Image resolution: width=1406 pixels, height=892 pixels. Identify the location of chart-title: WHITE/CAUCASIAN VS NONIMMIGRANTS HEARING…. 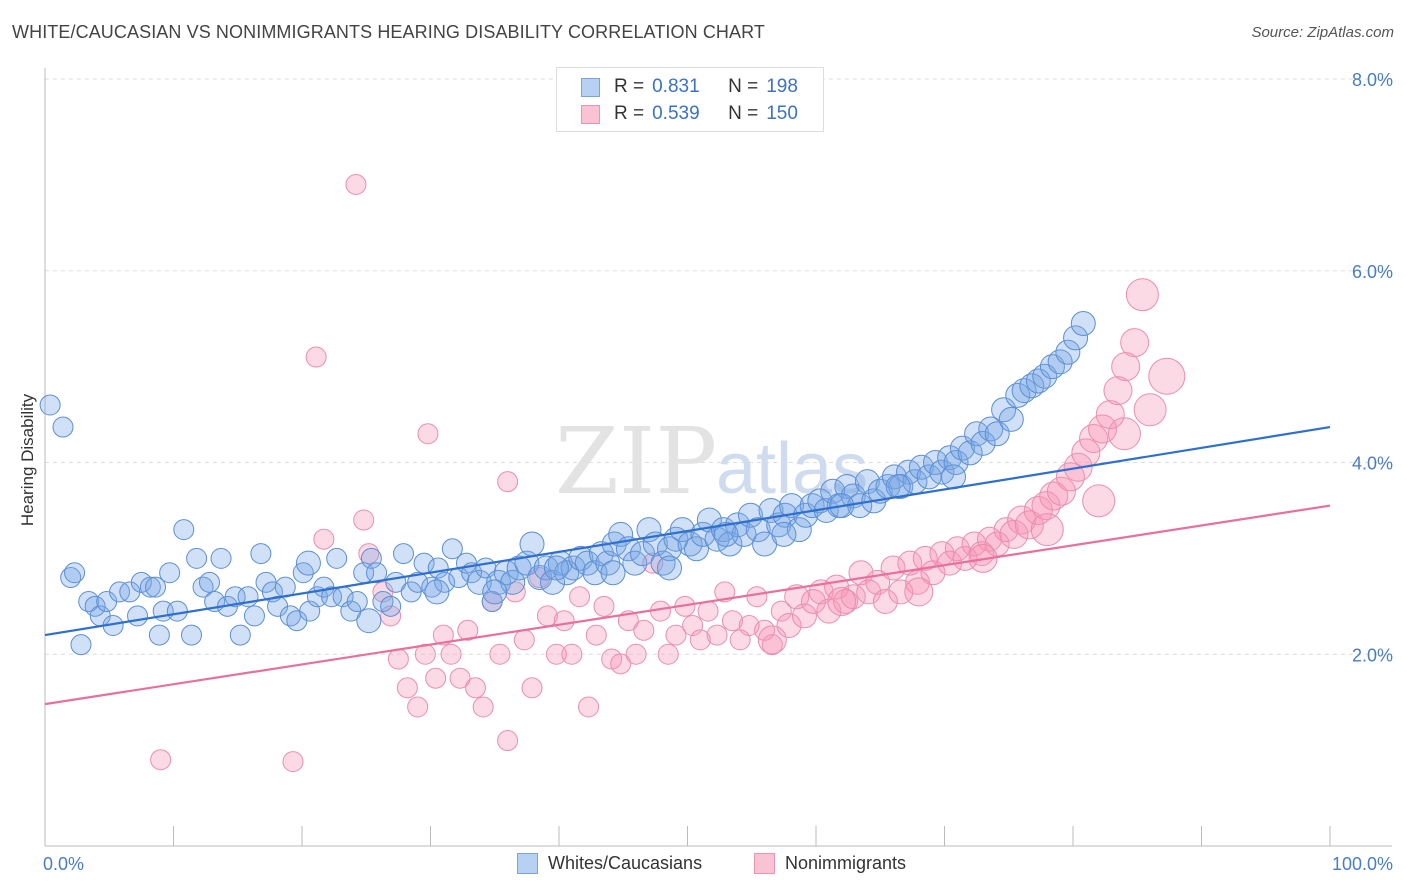
(388, 32).